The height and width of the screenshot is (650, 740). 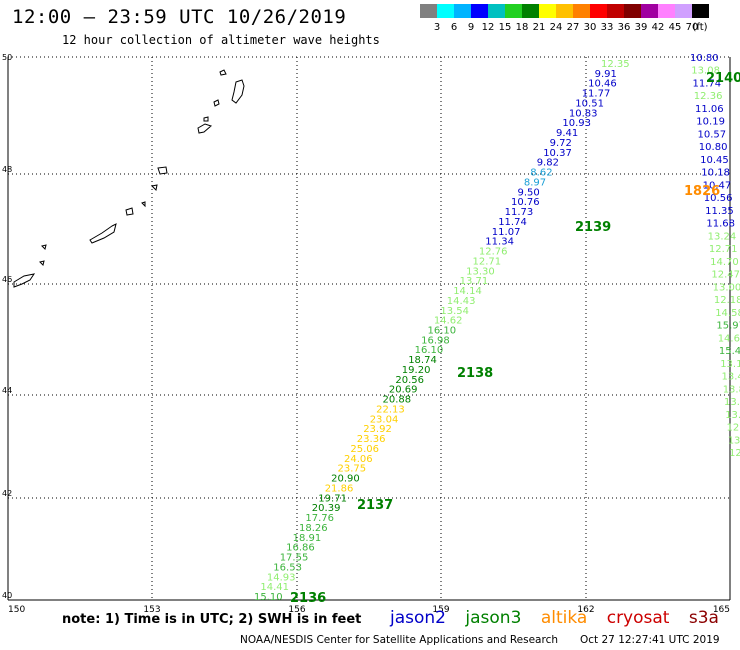 What do you see at coordinates (717, 185) in the screenshot?
I see `swh-value: 10.47` at bounding box center [717, 185].